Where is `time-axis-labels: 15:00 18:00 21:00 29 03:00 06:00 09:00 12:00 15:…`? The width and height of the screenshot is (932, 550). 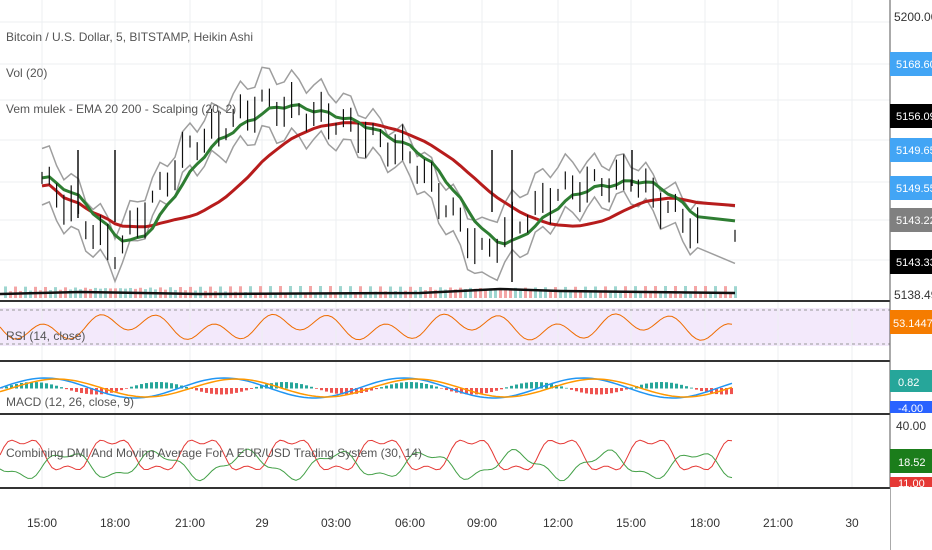
time-axis-labels: 15:00 18:00 21:00 29 03:00 06:00 09:00 12:00 15:… is located at coordinates (443, 523).